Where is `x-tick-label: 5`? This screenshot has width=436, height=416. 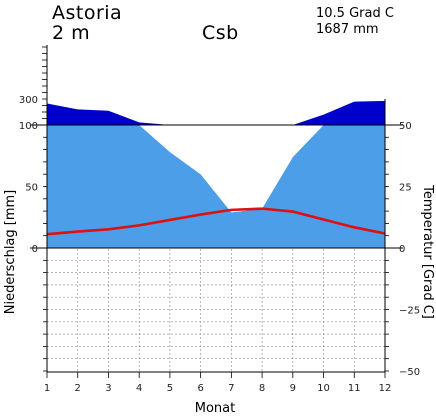
x-tick-label: 5 is located at coordinates (170, 388).